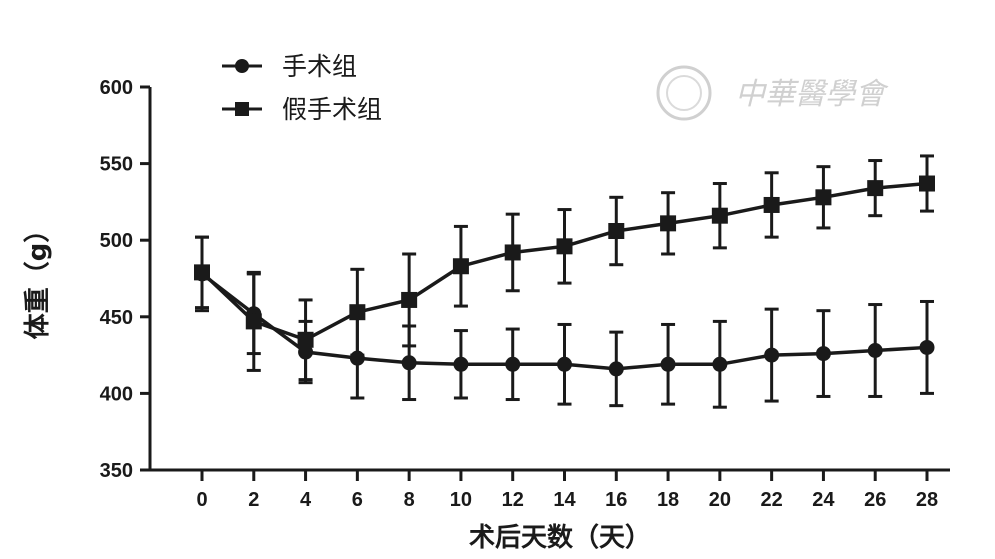 This screenshot has height=559, width=995. Describe the element at coordinates (302, 88) in the screenshot. I see `legend: 手术组 假手术组` at that location.